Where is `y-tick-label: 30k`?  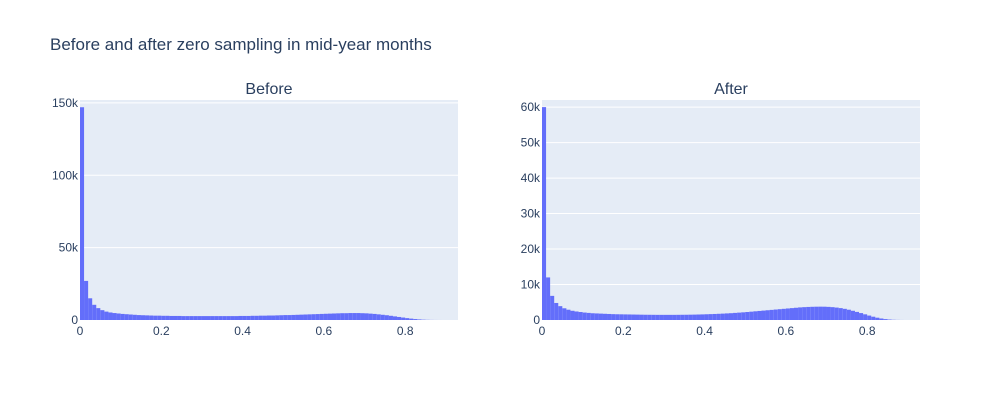
y-tick-label: 30k is located at coordinates (531, 214).